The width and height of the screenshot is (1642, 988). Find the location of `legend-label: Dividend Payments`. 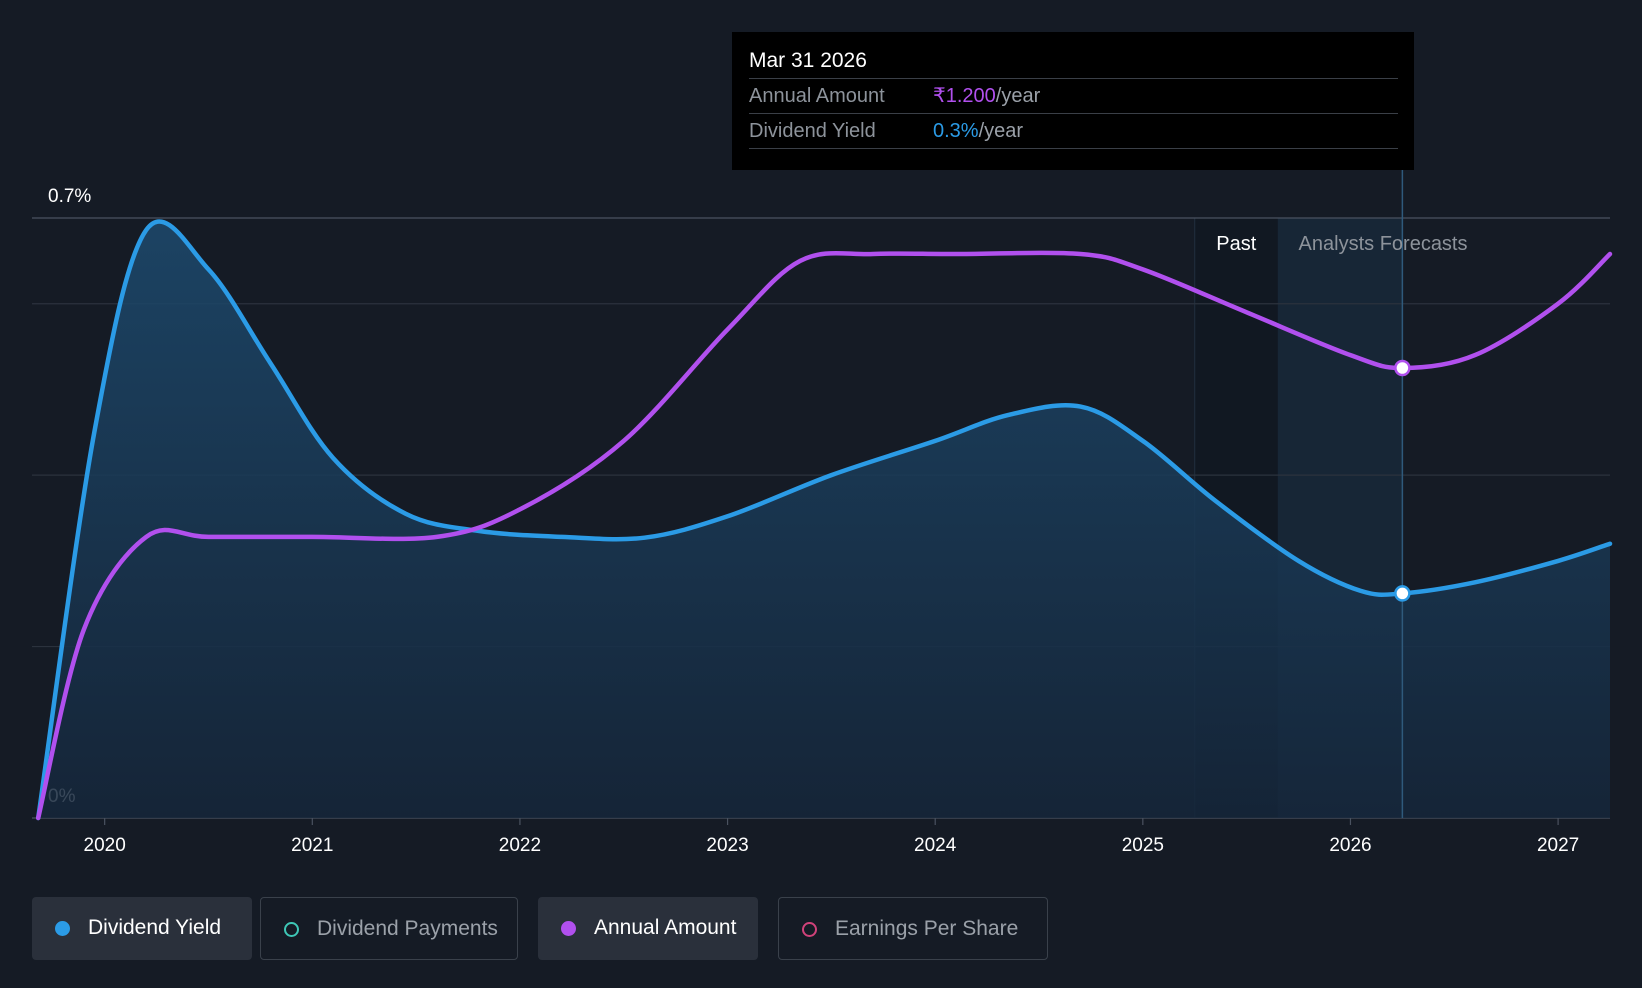

legend-label: Dividend Payments is located at coordinates (407, 928).